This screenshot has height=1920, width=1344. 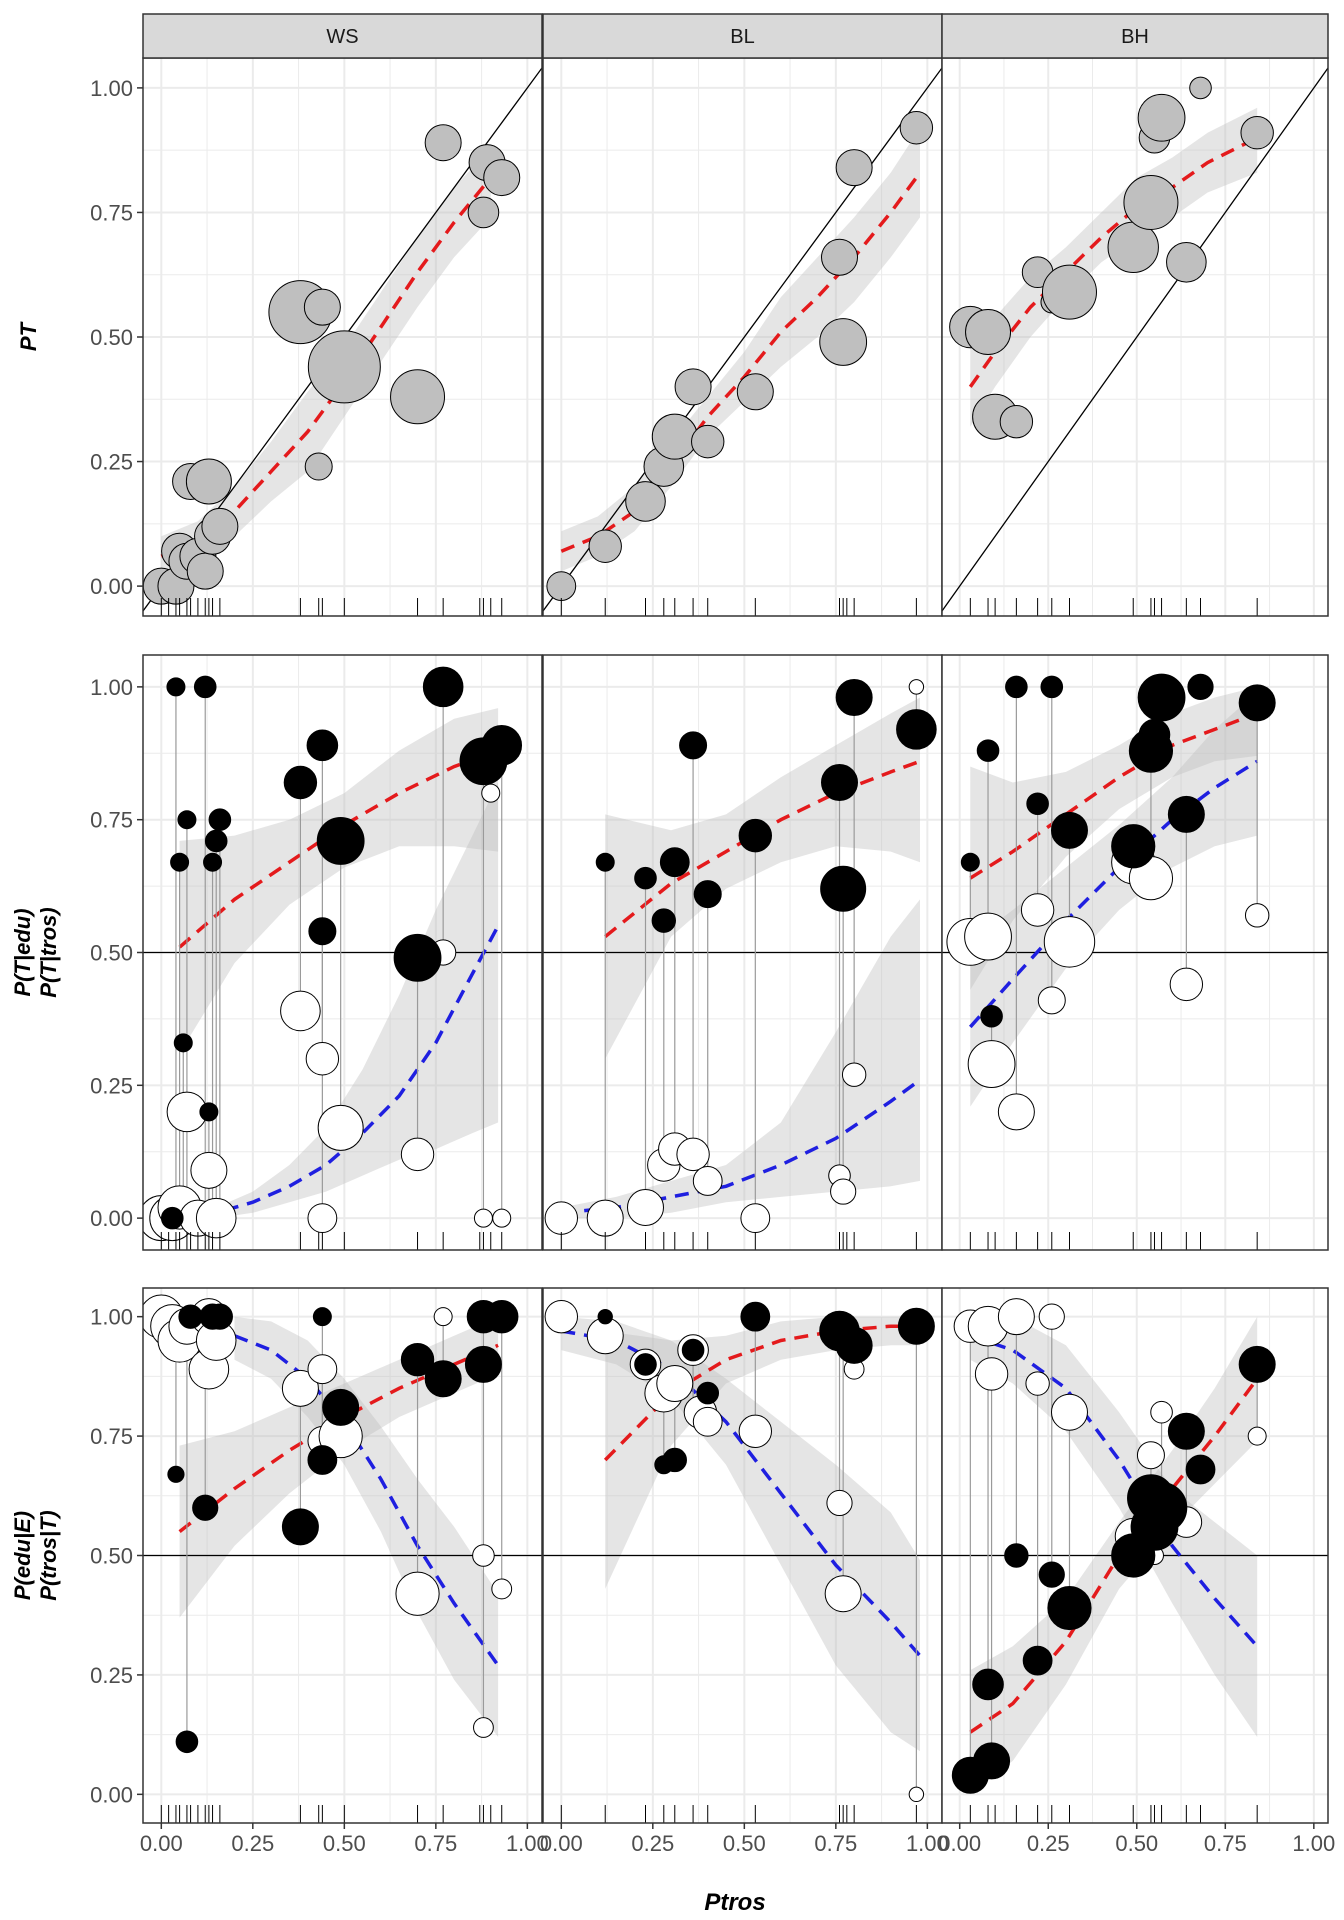 What do you see at coordinates (48, 1555) in the screenshot?
I see `y-axis-title-line: P(tros|T)` at bounding box center [48, 1555].